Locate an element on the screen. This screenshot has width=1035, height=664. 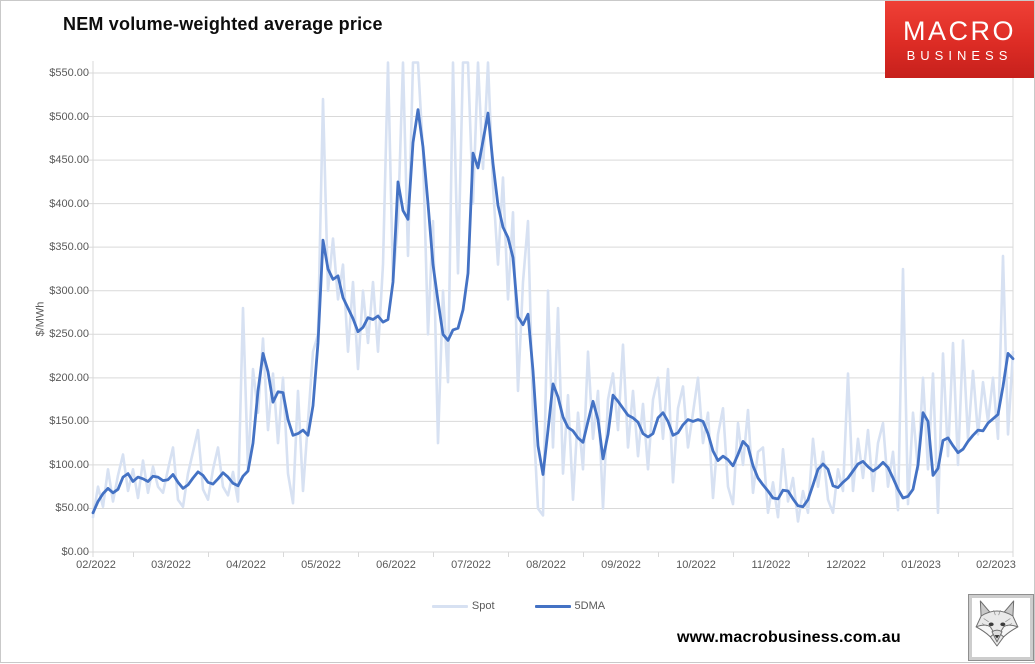
x-axis-tick-label: 12/2022 is located at coordinates (846, 565).